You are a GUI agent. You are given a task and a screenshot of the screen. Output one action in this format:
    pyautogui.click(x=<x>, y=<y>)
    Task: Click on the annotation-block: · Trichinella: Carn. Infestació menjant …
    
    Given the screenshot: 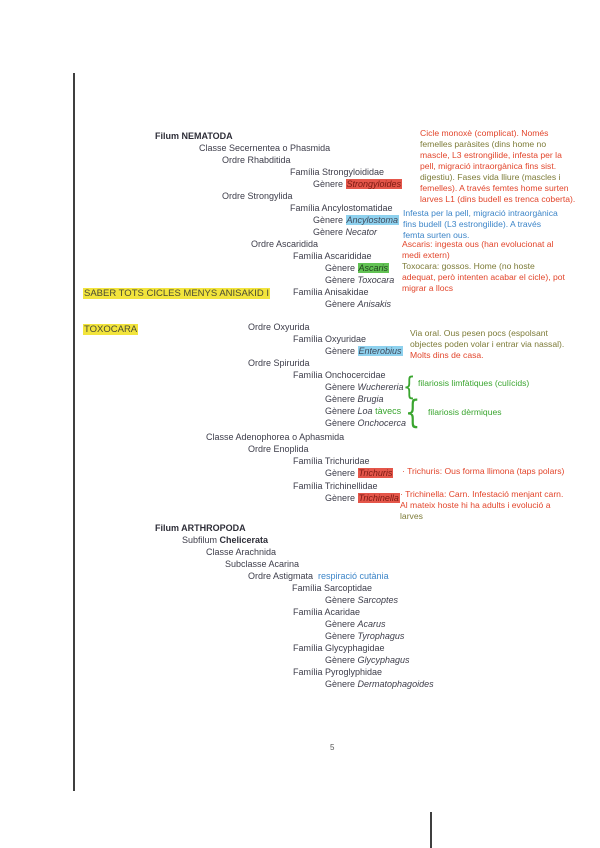 What is the action you would take?
    pyautogui.click(x=481, y=505)
    